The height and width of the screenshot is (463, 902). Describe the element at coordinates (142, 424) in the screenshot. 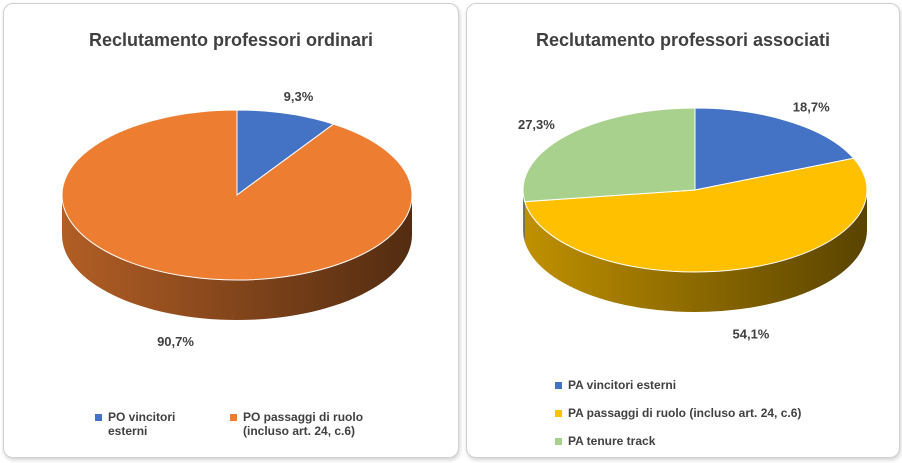

I see `legend-label: PO vincitori esterni` at that location.